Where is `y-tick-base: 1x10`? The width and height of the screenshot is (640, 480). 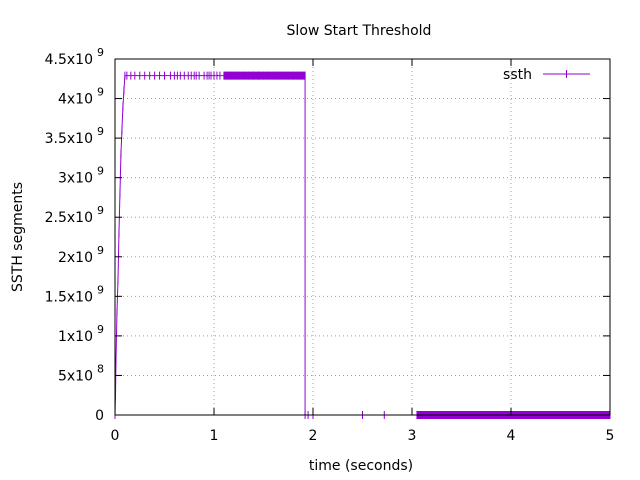
y-tick-base: 1x10 is located at coordinates (75, 337).